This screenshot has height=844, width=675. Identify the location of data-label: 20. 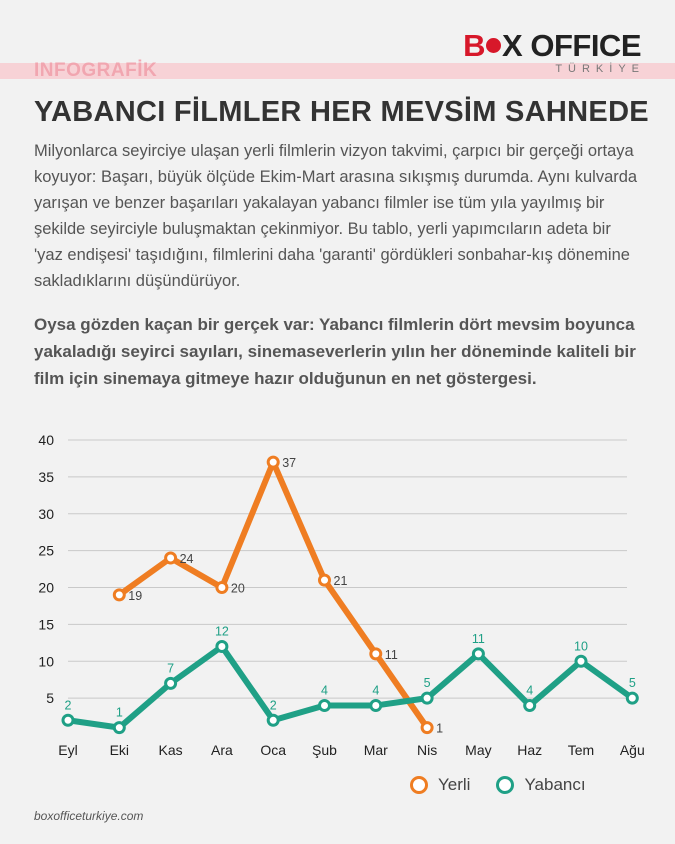
(238, 589).